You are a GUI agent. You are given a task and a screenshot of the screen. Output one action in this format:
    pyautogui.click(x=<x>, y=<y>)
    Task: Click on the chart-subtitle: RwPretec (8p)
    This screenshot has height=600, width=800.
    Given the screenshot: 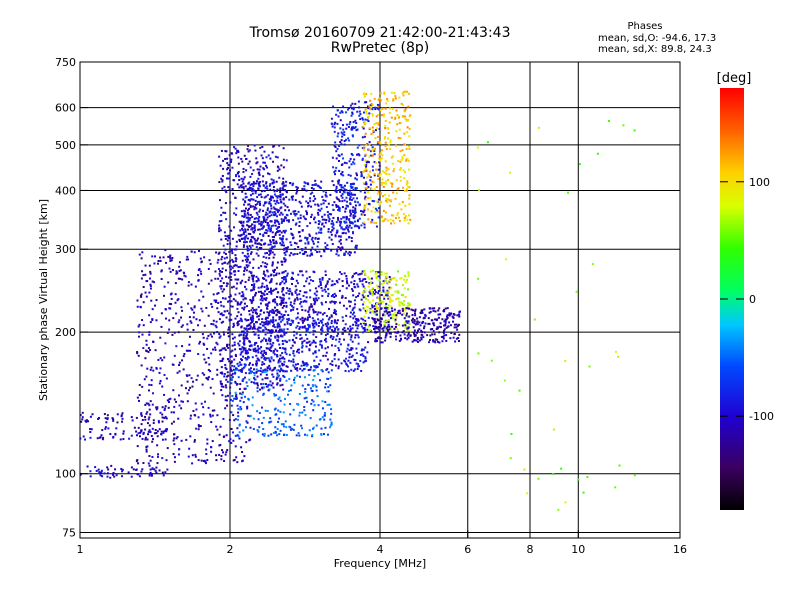 What is the action you would take?
    pyautogui.click(x=380, y=48)
    